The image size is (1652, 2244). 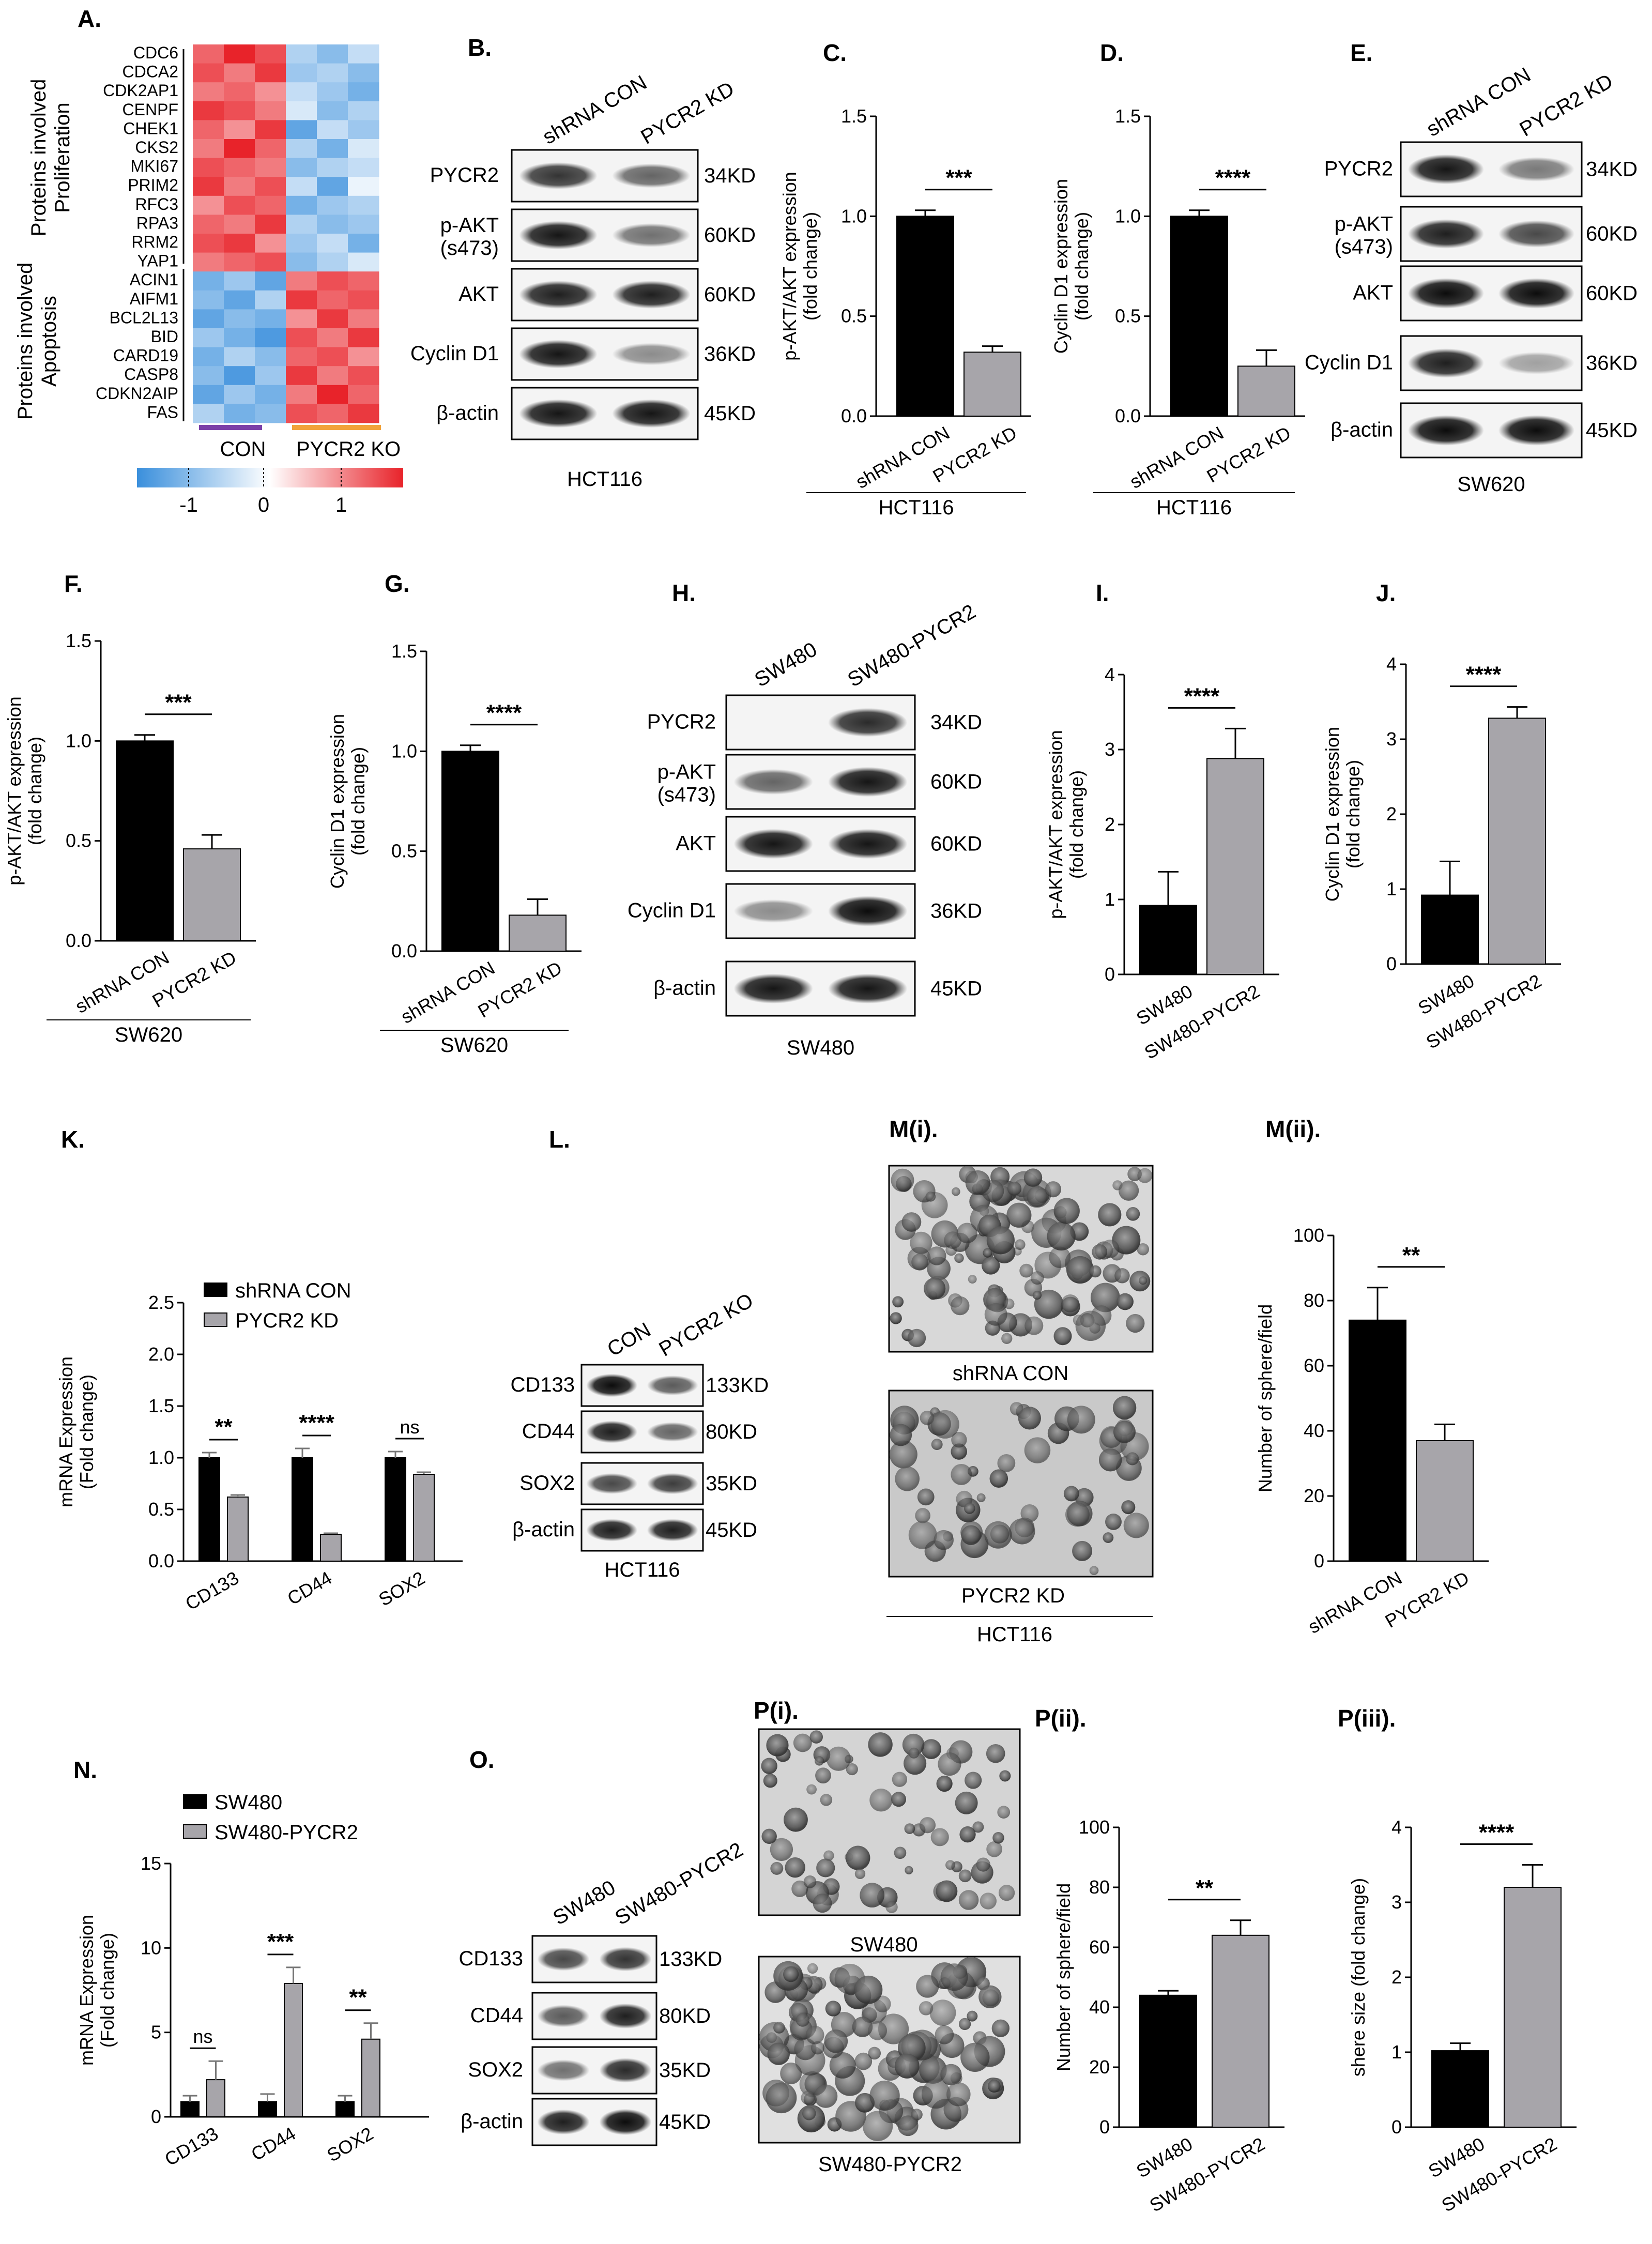 I want to click on apoptosis-group-label: Proteins involvedApoptosis, so click(x=37, y=341).